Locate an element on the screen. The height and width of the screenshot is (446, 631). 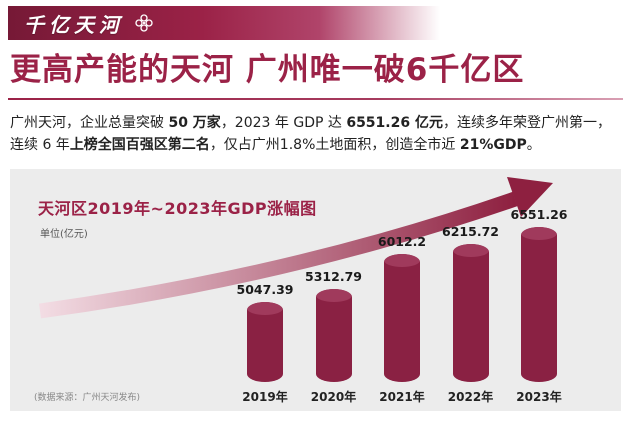
bar-group: 6551.26 2023年 is located at coordinates (539, 306).